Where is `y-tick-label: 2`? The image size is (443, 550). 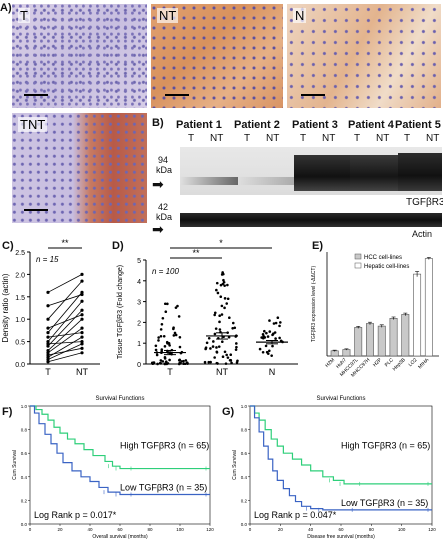 y-tick-label: 2 is located at coordinates (139, 323).